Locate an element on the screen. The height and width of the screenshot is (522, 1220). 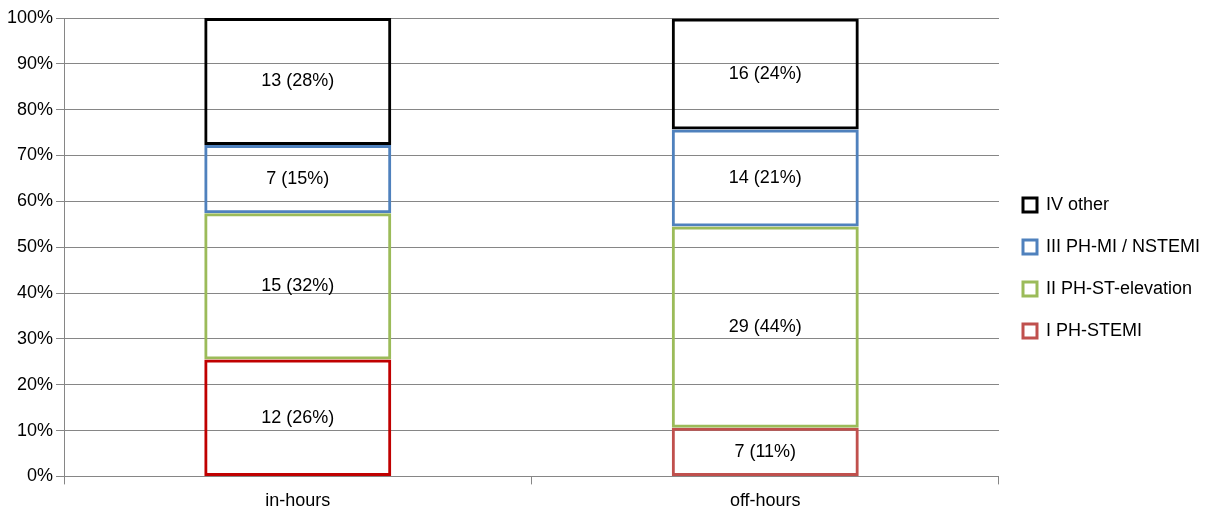
y-tick-label: 70% is located at coordinates (35, 154).